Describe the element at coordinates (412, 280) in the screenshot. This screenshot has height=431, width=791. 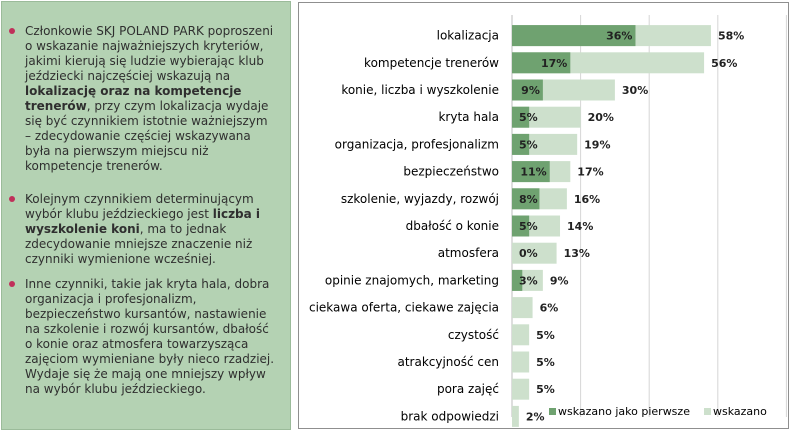
I see `category-label: opinie znajomych, marketing` at that location.